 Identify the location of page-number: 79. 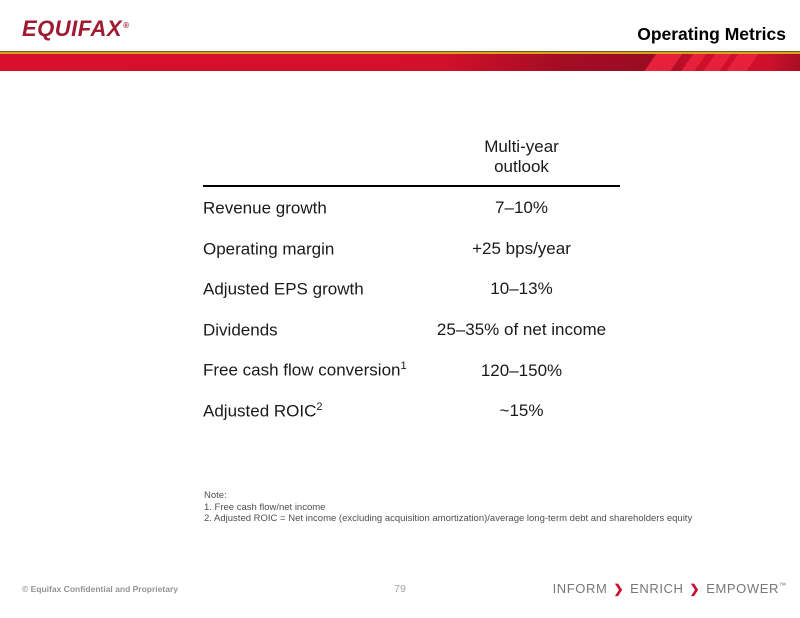
(400, 589).